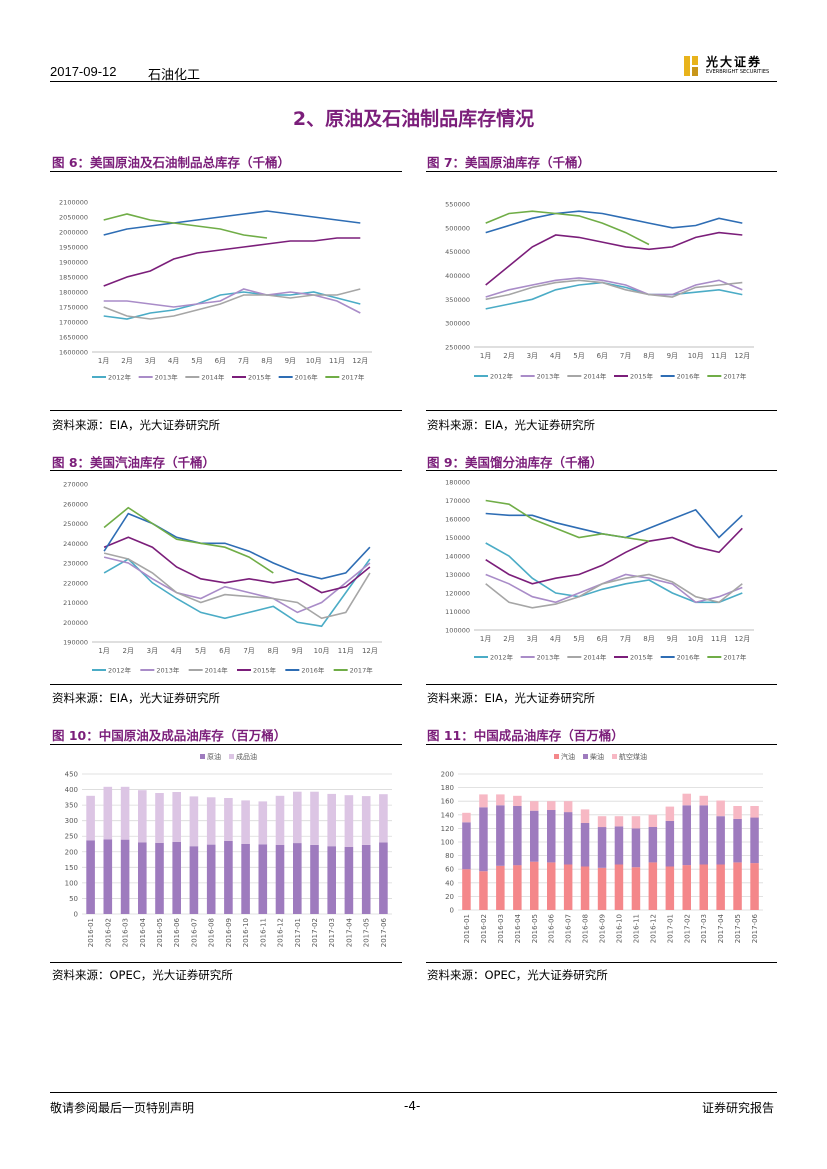 Image resolution: width=827 pixels, height=1169 pixels. What do you see at coordinates (457, 594) in the screenshot?
I see `fig9-ytick-label: 120000` at bounding box center [457, 594].